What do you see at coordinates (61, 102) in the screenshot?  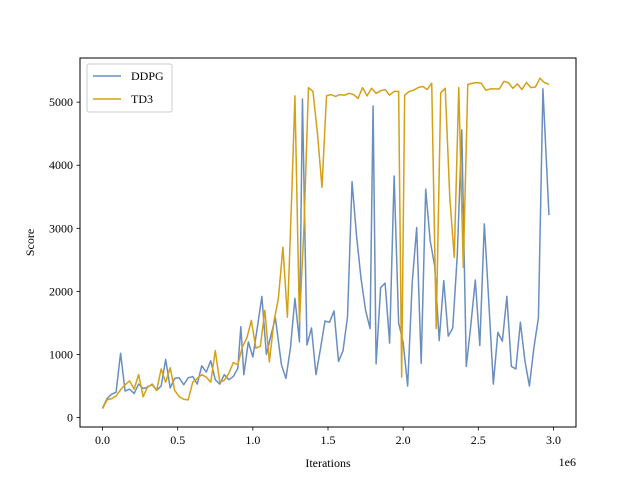 I see `y-tick-label: 5000` at bounding box center [61, 102].